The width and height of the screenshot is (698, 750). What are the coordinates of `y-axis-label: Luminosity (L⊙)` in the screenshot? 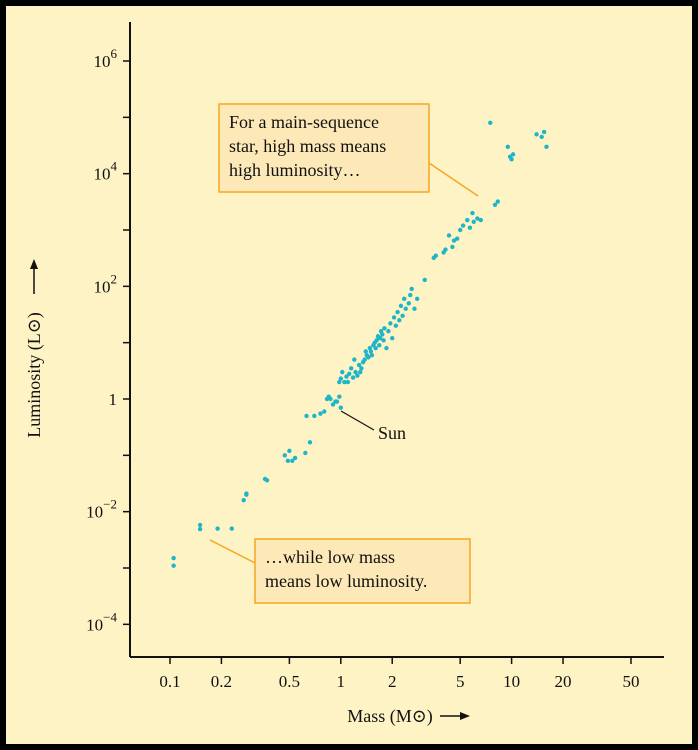 It's located at (34, 375).